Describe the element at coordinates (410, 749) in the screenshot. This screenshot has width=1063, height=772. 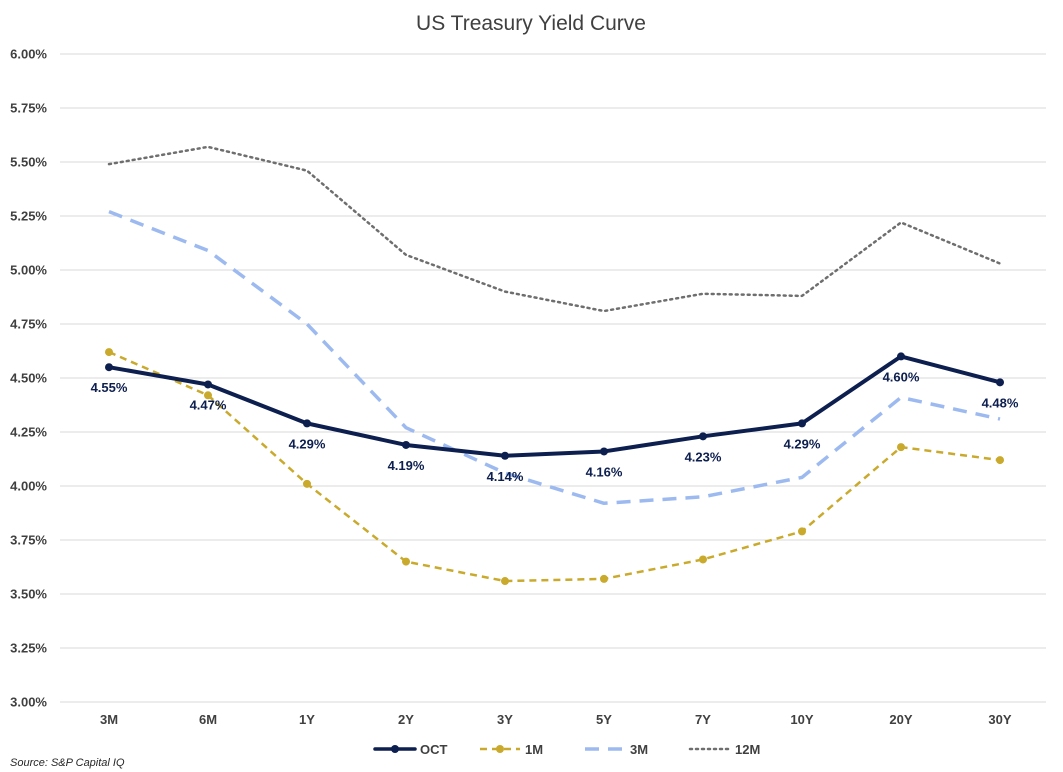
I see `legend-item-oct: OCT` at that location.